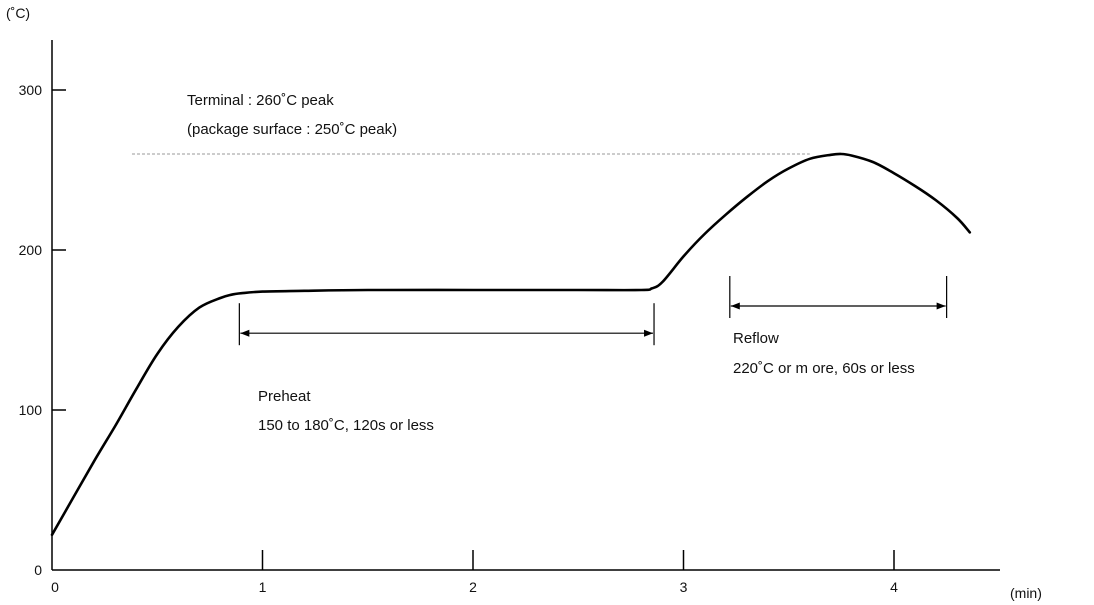  Describe the element at coordinates (473, 587) in the screenshot. I see `x-tick-label: 2` at that location.